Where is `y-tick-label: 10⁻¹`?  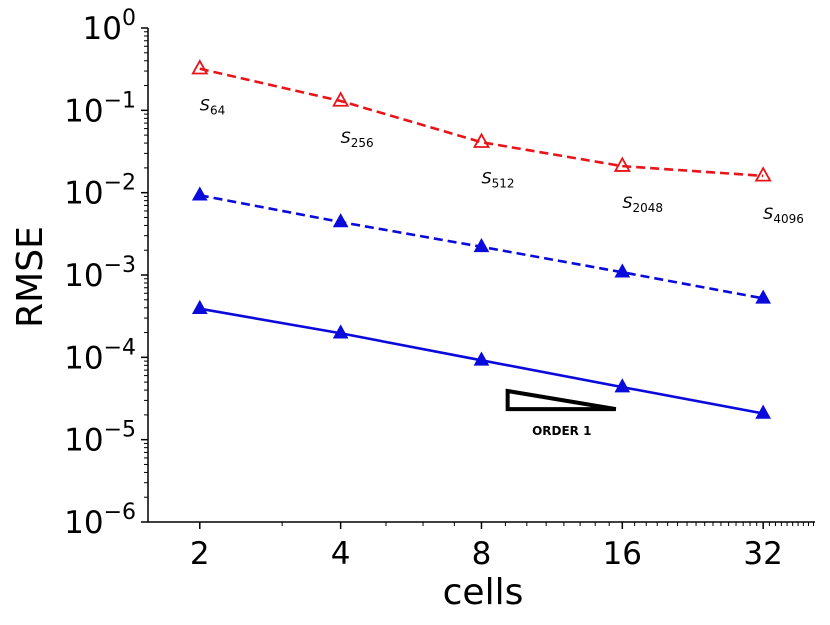
y-tick-label: 10⁻¹ is located at coordinates (100, 108).